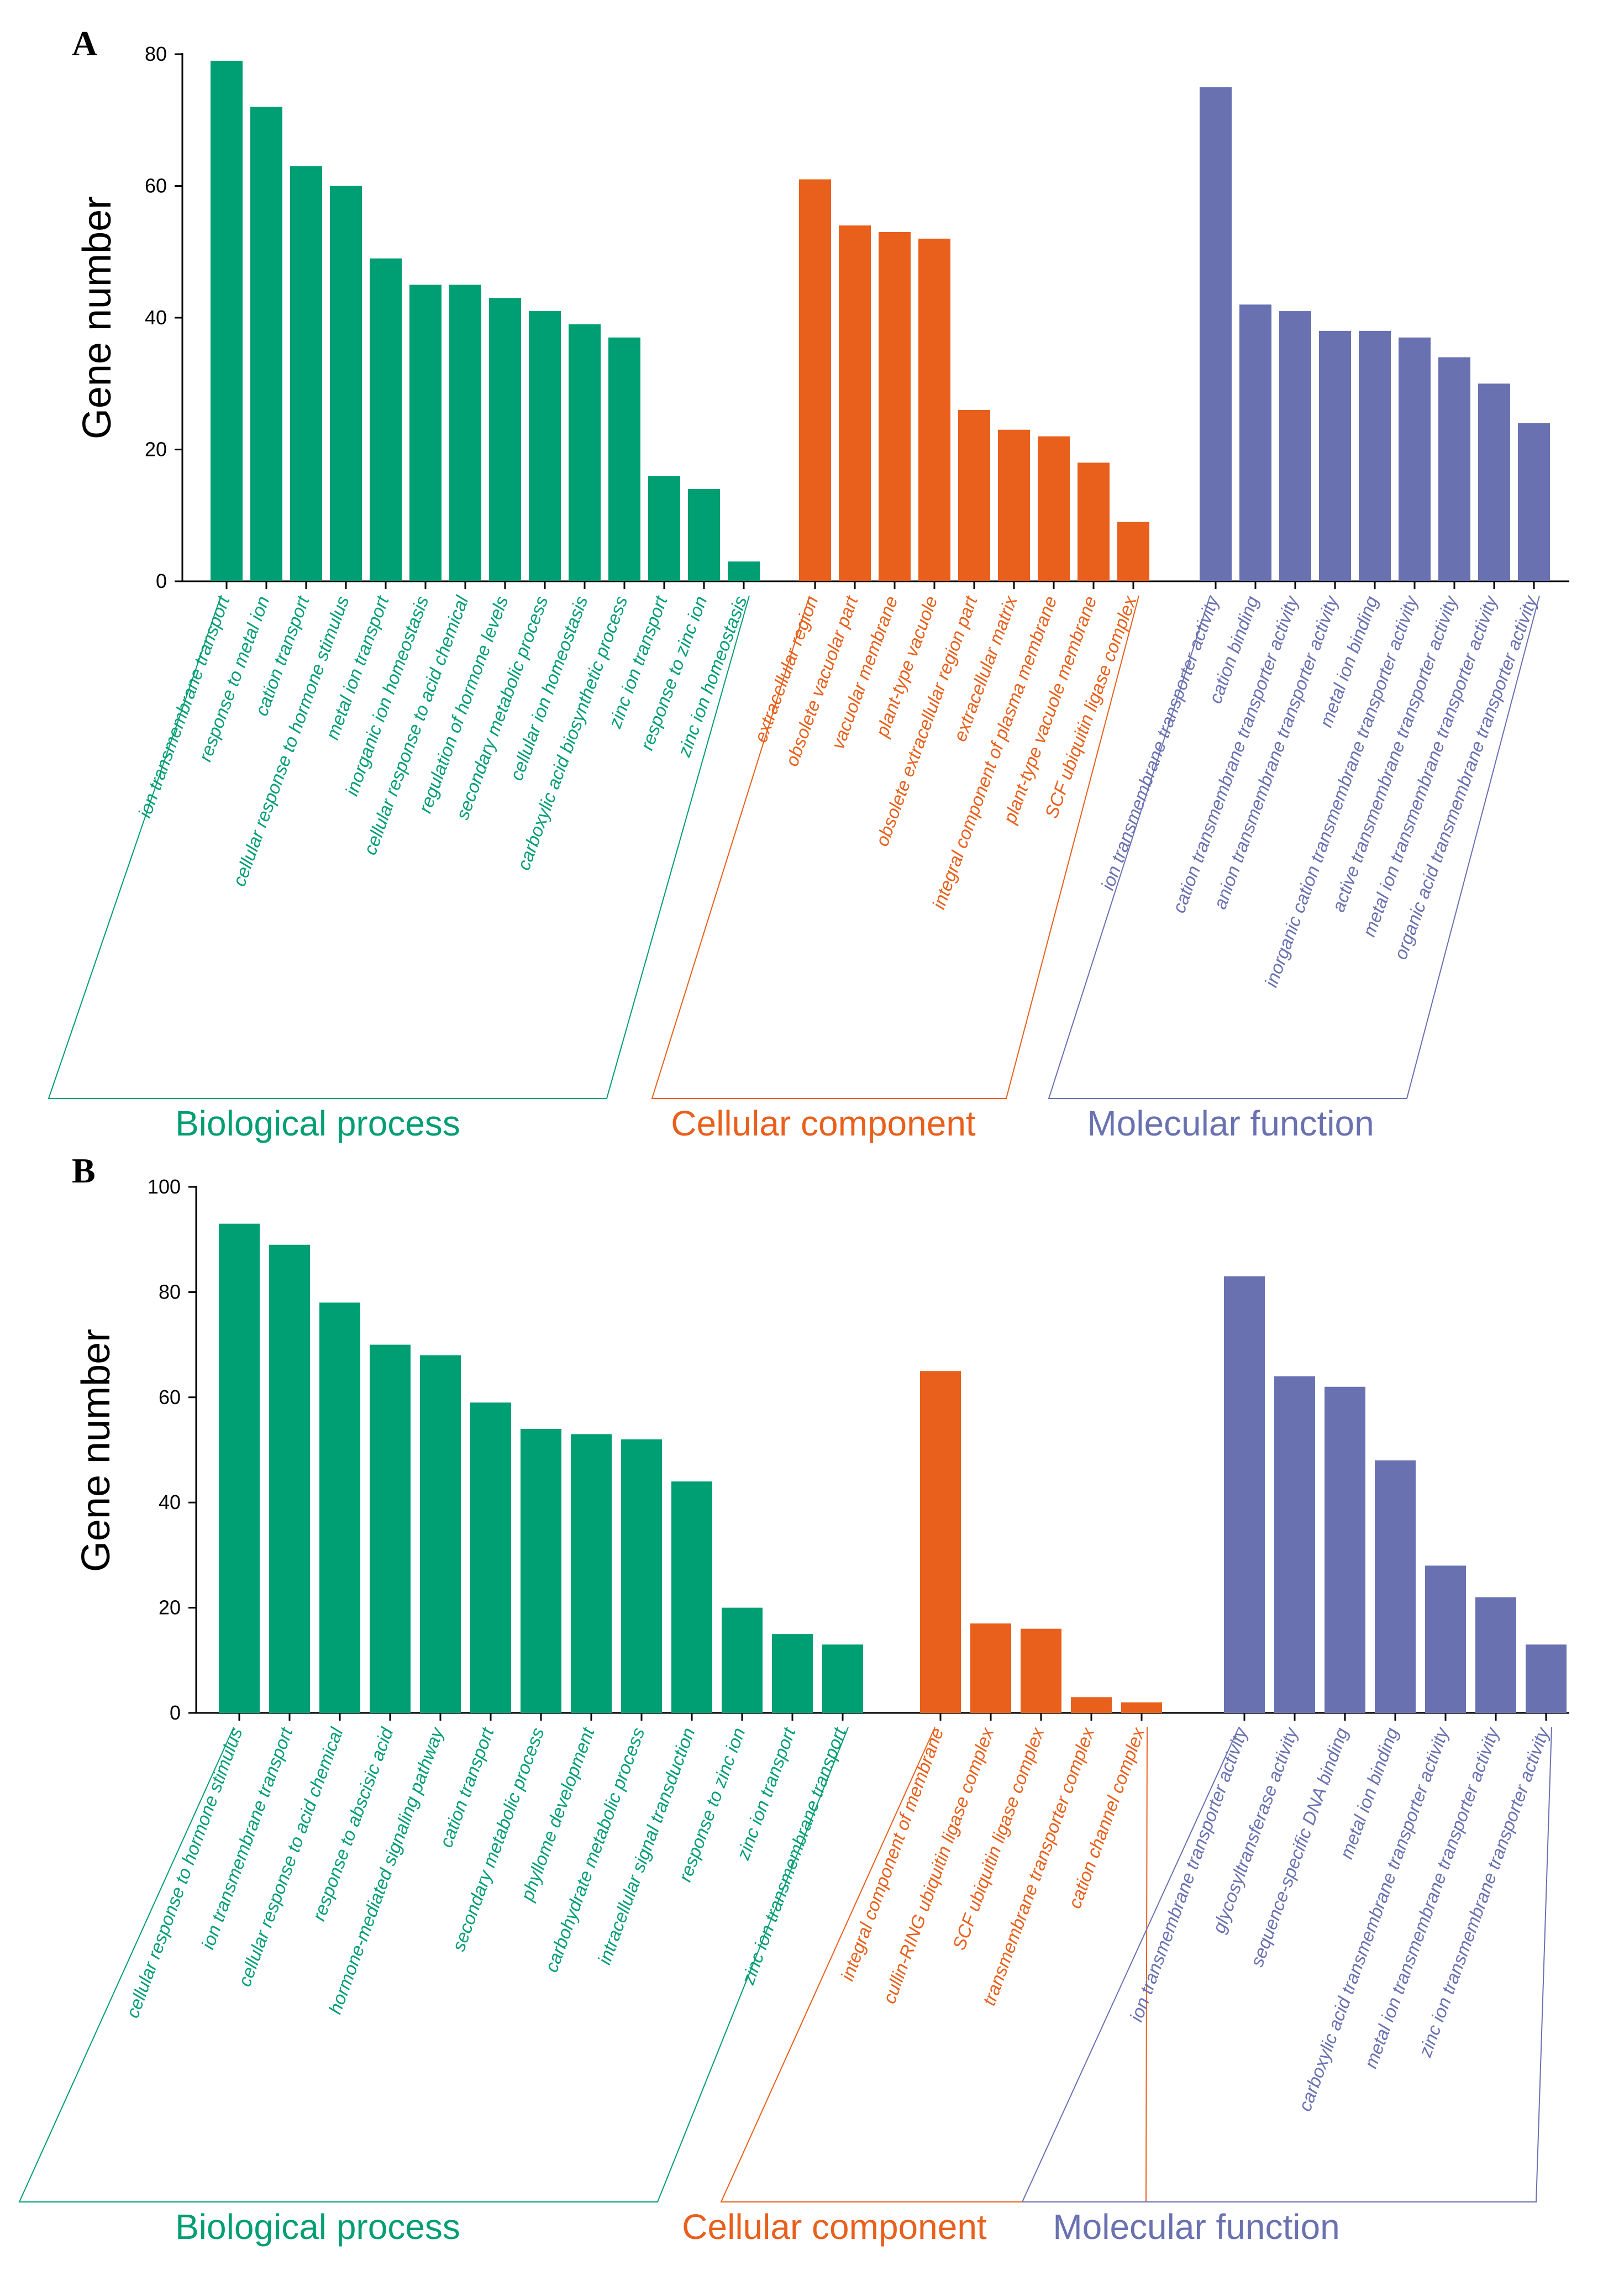 The width and height of the screenshot is (1624, 2271). What do you see at coordinates (691, 1597) in the screenshot?
I see `bar-intracellular-signal-transduction` at bounding box center [691, 1597].